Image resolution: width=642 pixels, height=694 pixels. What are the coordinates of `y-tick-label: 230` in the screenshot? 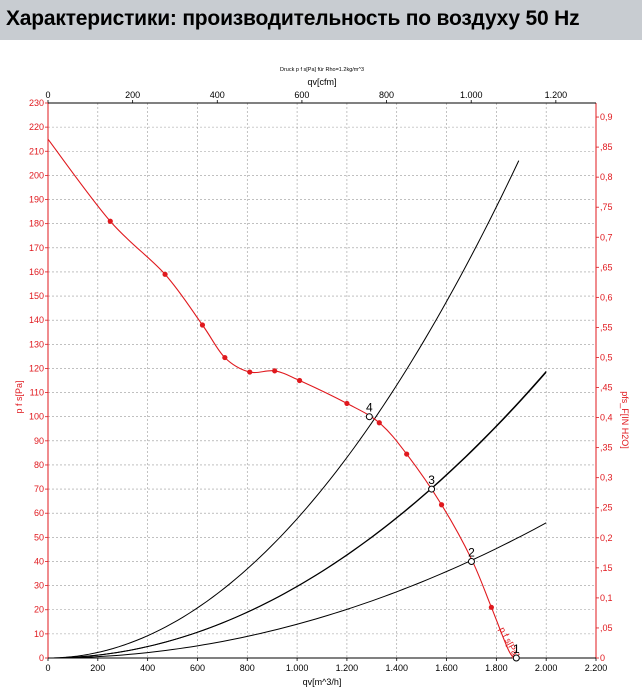 It's located at (36, 103).